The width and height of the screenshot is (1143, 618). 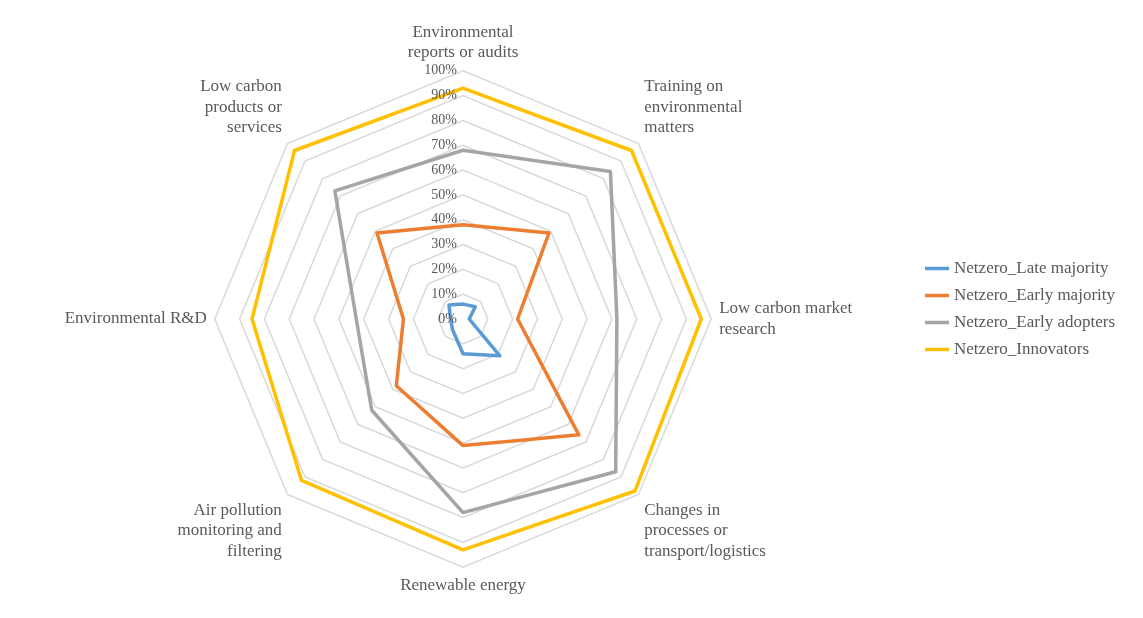 I want to click on spoke-label: Training on environmental matters, so click(x=693, y=106).